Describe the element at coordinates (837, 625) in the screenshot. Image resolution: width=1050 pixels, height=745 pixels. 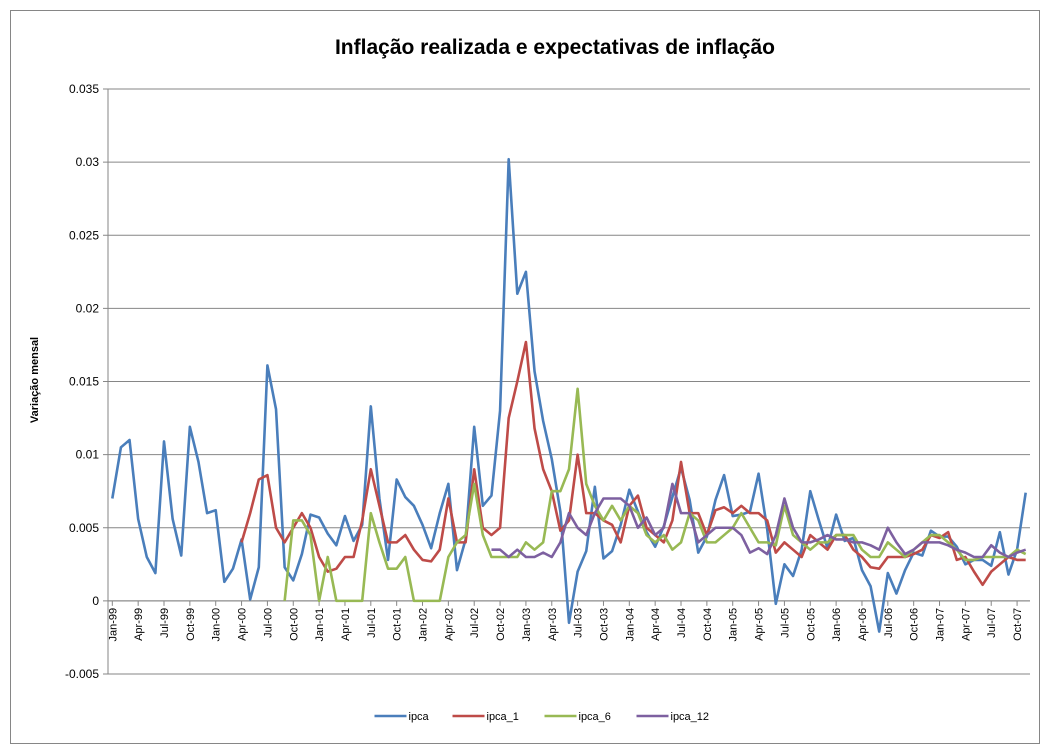
I see `x-tick-label: Jan-06` at that location.